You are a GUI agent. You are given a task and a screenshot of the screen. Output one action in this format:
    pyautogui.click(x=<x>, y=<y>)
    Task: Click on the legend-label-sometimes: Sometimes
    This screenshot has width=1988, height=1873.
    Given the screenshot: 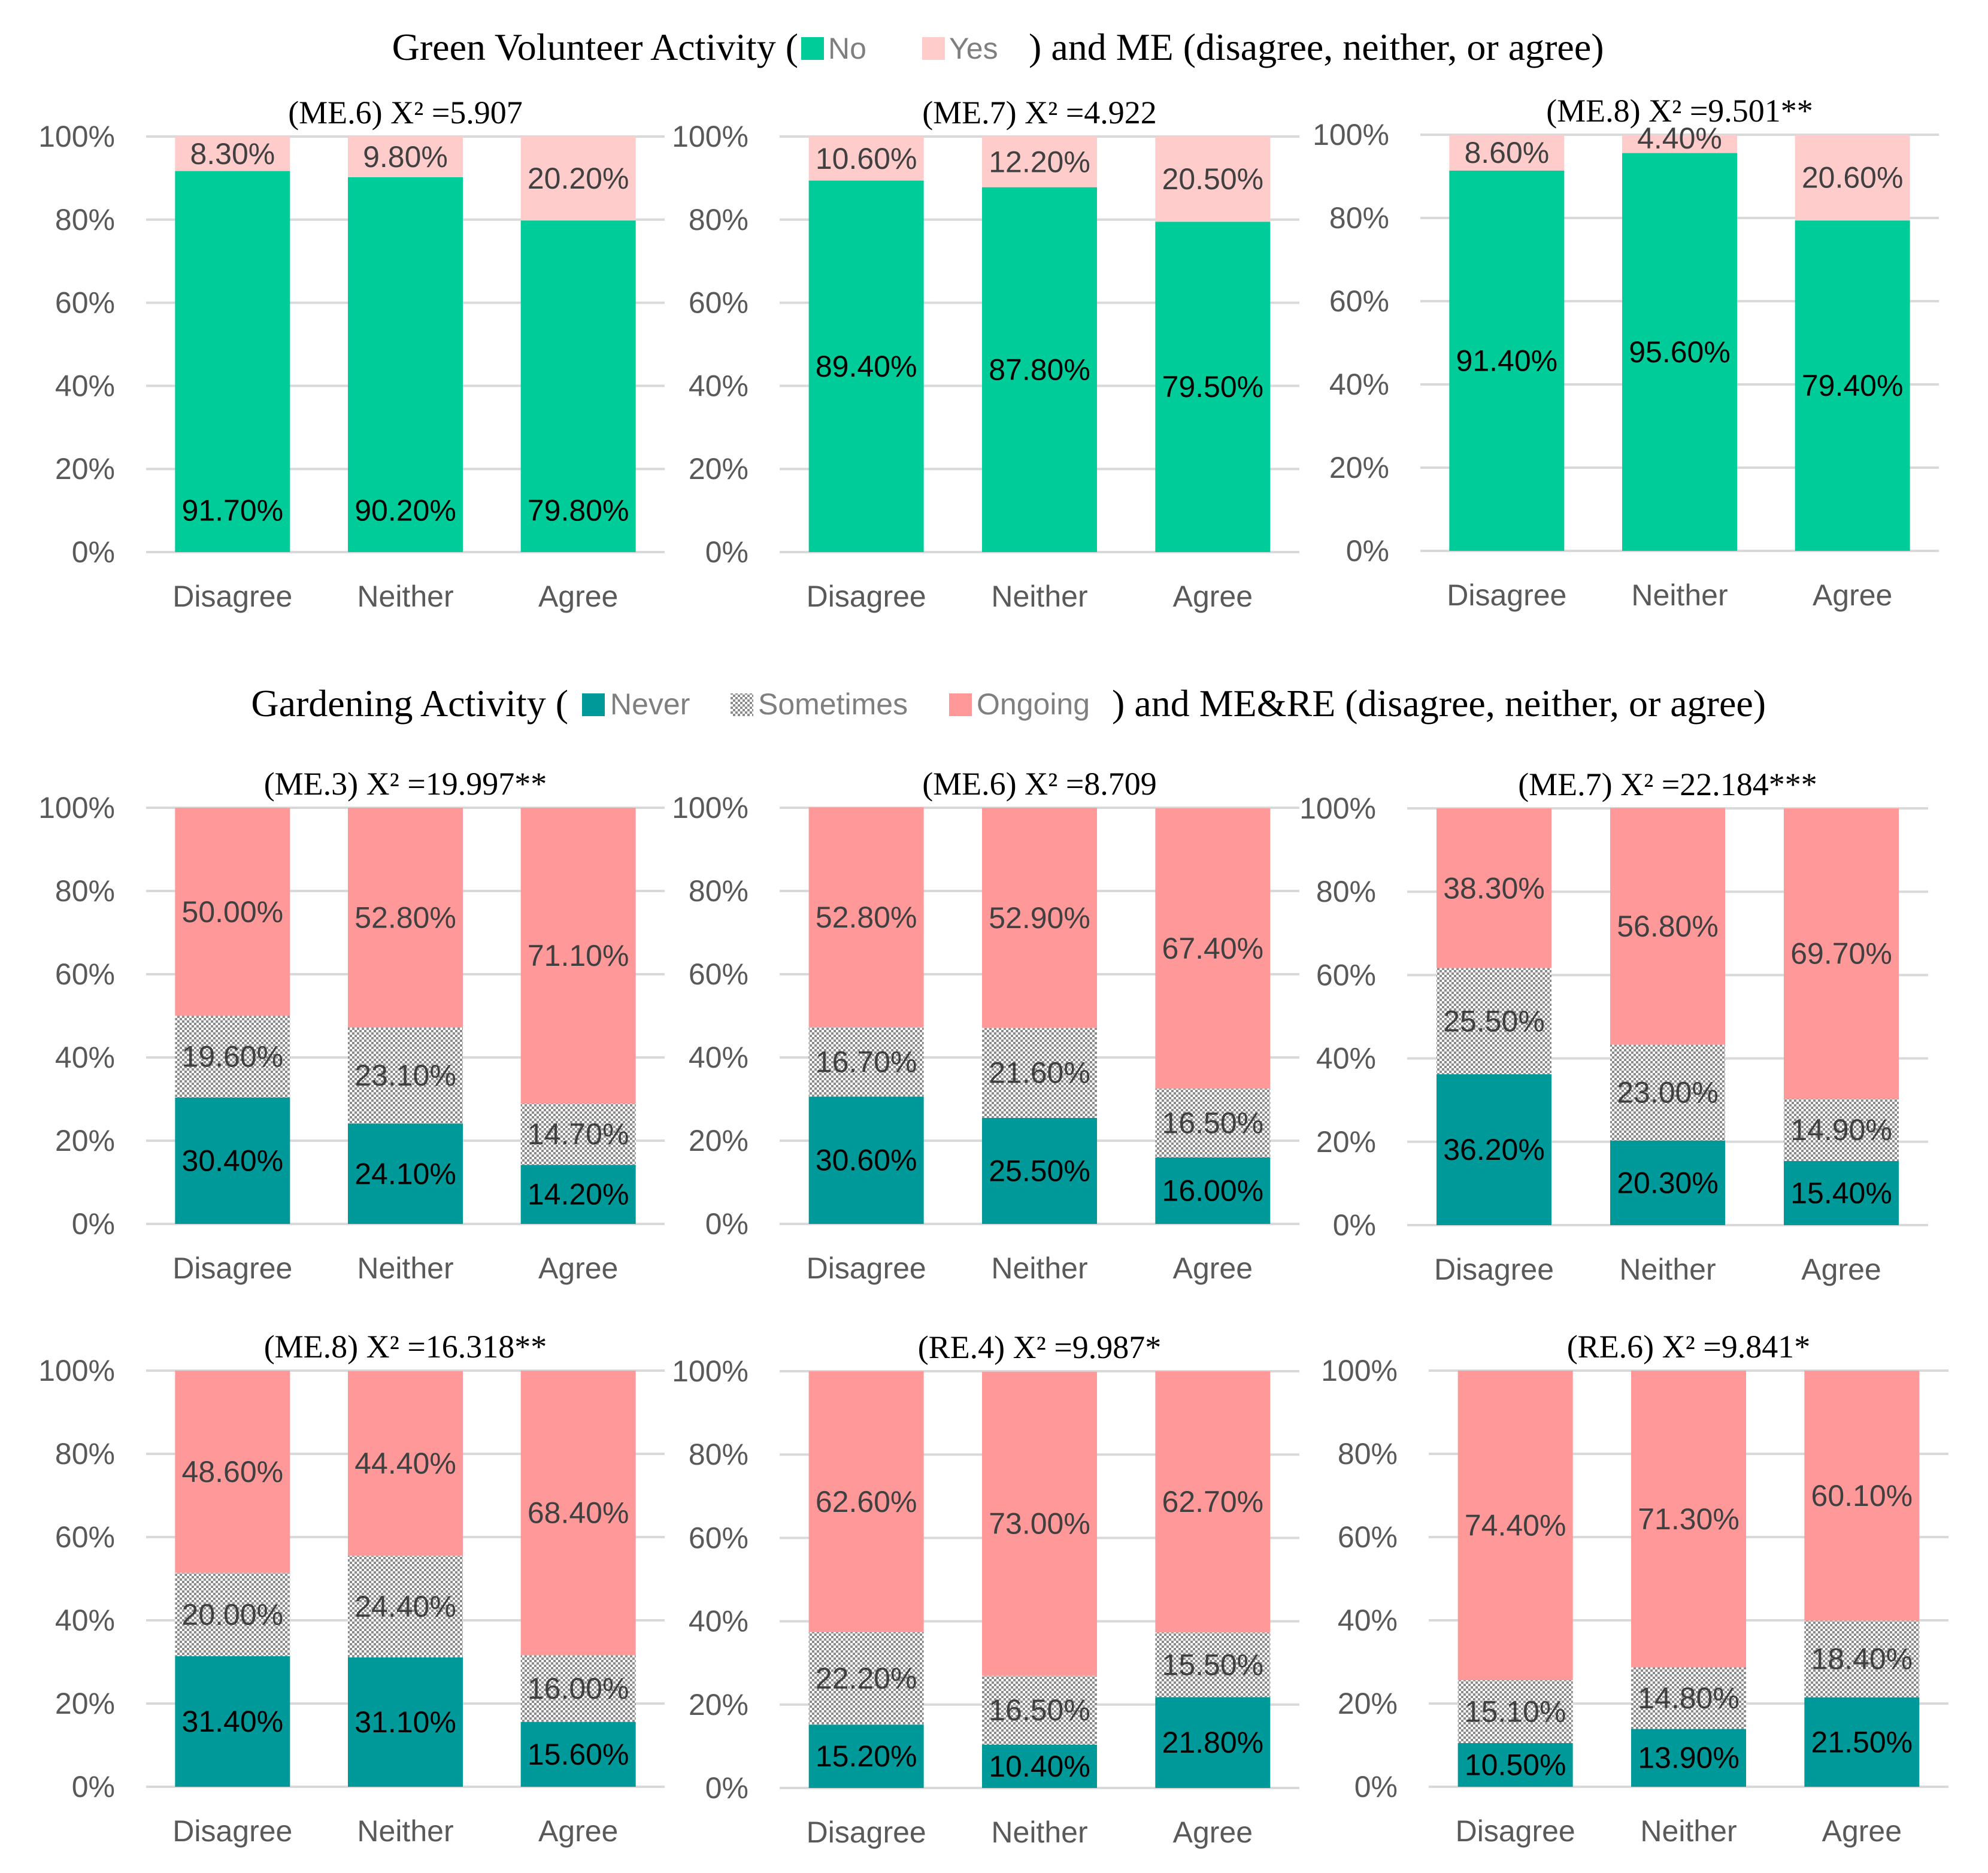 What is the action you would take?
    pyautogui.click(x=833, y=704)
    